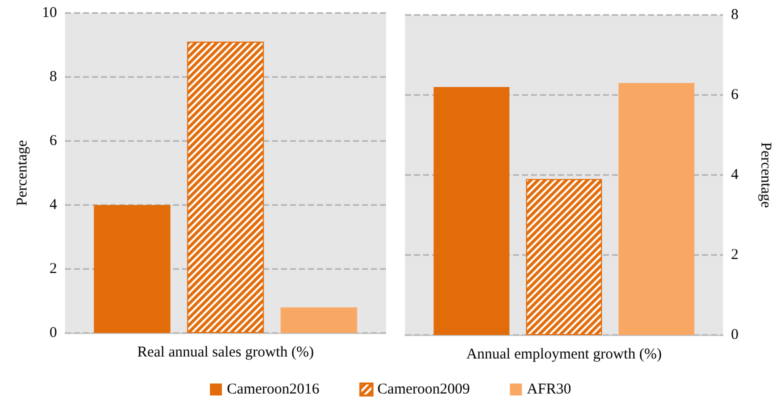 This screenshot has height=406, width=781. Describe the element at coordinates (549, 390) in the screenshot. I see `legend-label: AFR30` at that location.